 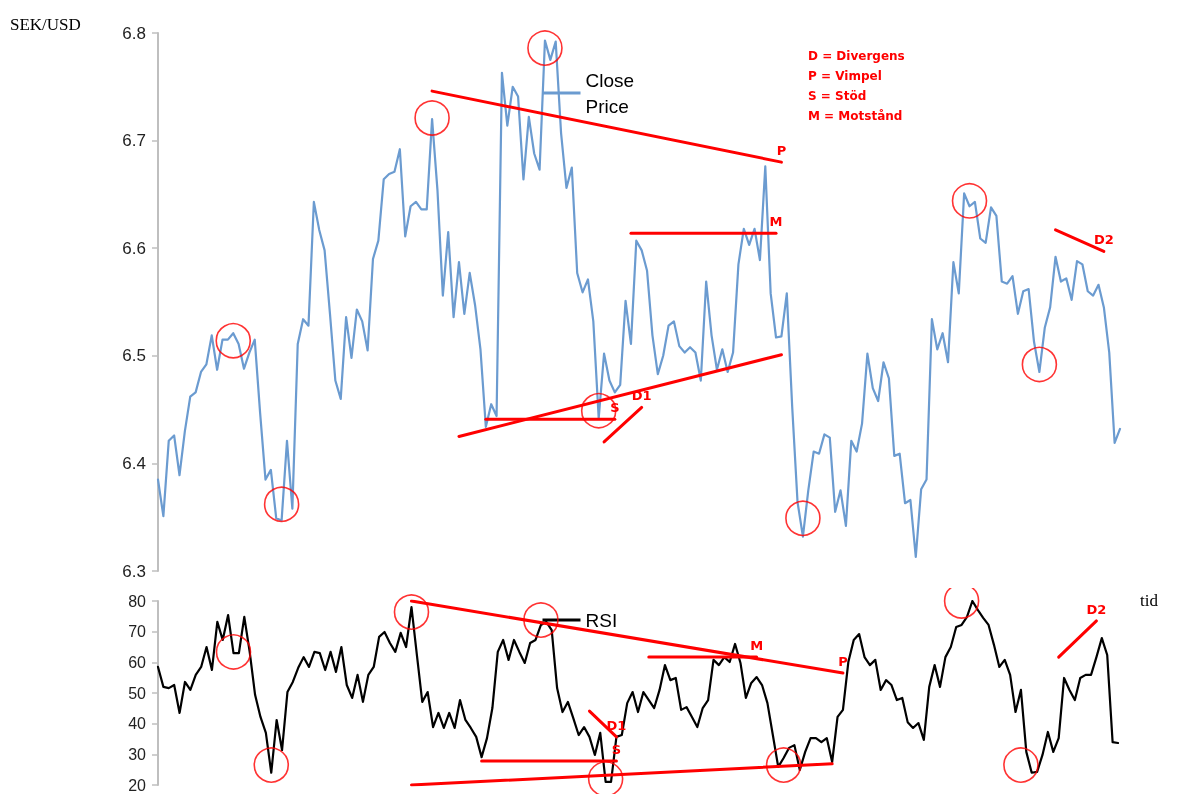 I want to click on x-axis-title: tid, so click(x=1149, y=600).